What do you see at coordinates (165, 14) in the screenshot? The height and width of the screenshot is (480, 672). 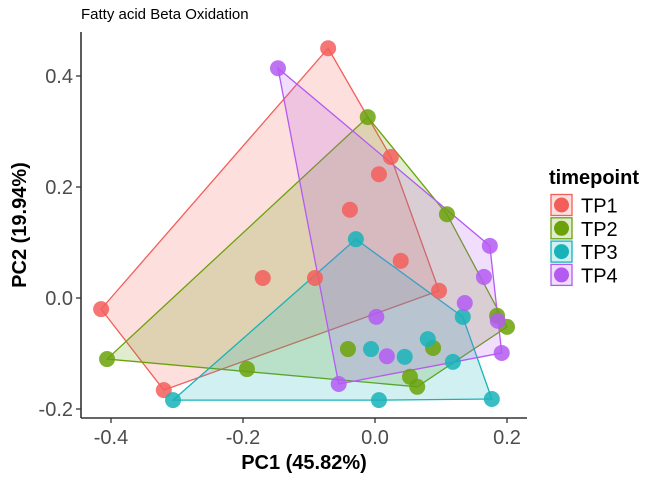 I see `chart-title: Fatty acid Beta Oxidation` at bounding box center [165, 14].